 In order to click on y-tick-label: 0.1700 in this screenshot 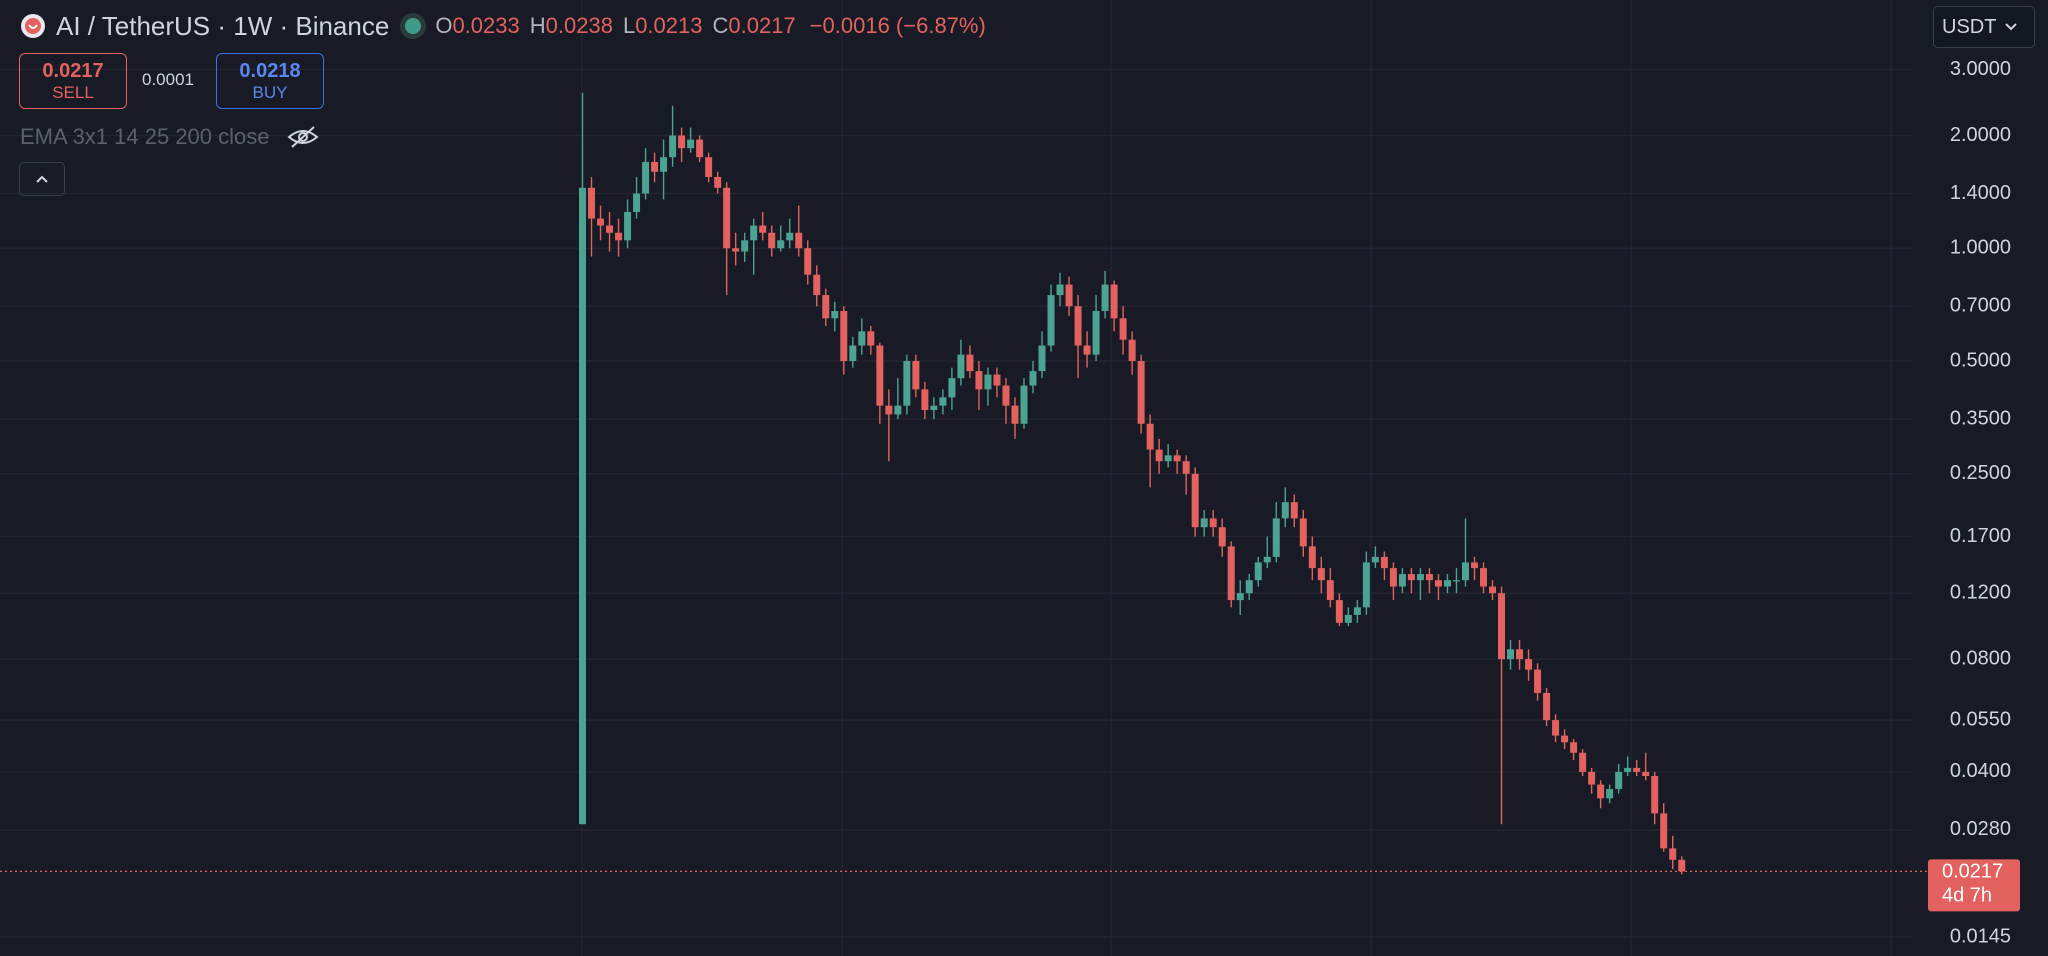, I will do `click(1980, 536)`.